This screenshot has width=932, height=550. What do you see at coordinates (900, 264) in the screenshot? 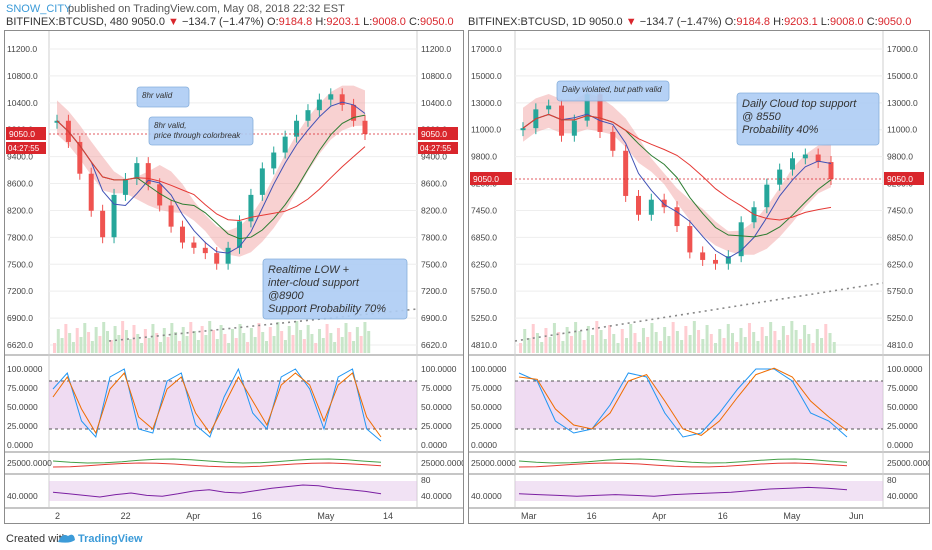
I see `price-tick-label-right: 6250.0` at bounding box center [900, 264].